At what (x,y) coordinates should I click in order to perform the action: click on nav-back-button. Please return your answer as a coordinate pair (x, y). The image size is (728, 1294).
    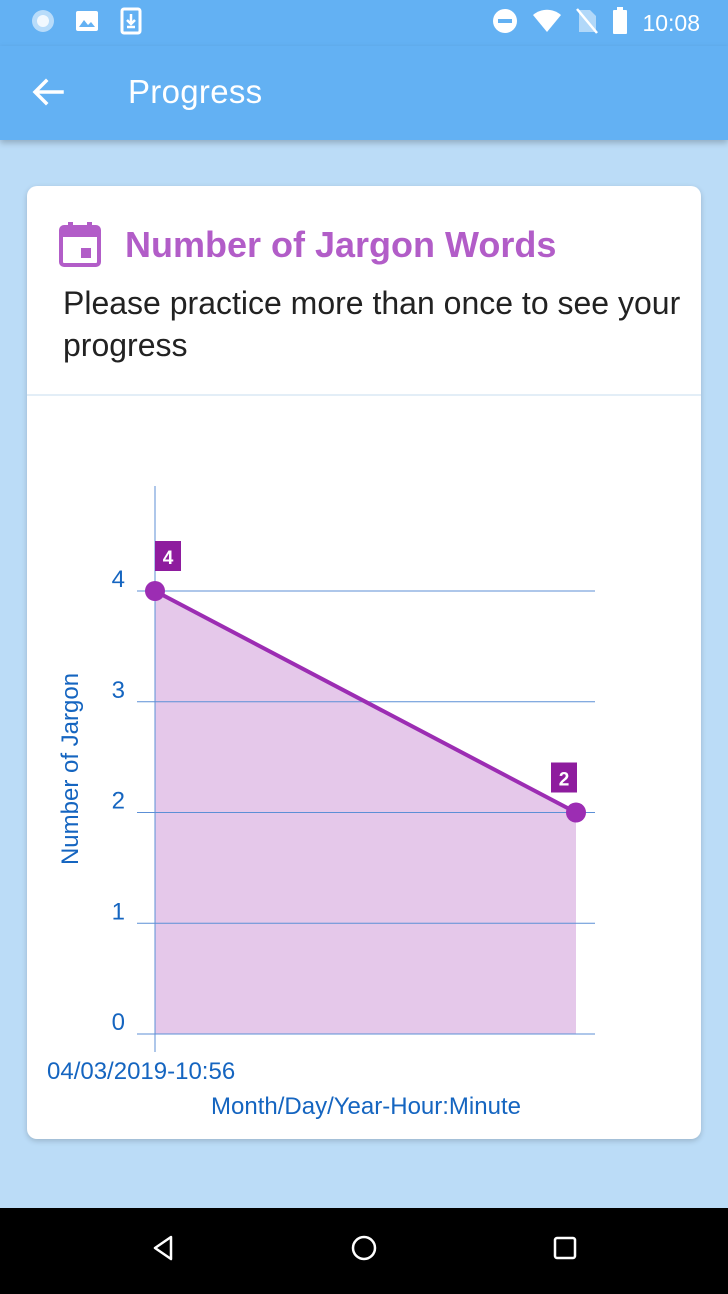
    Looking at the image, I should click on (163, 1250).